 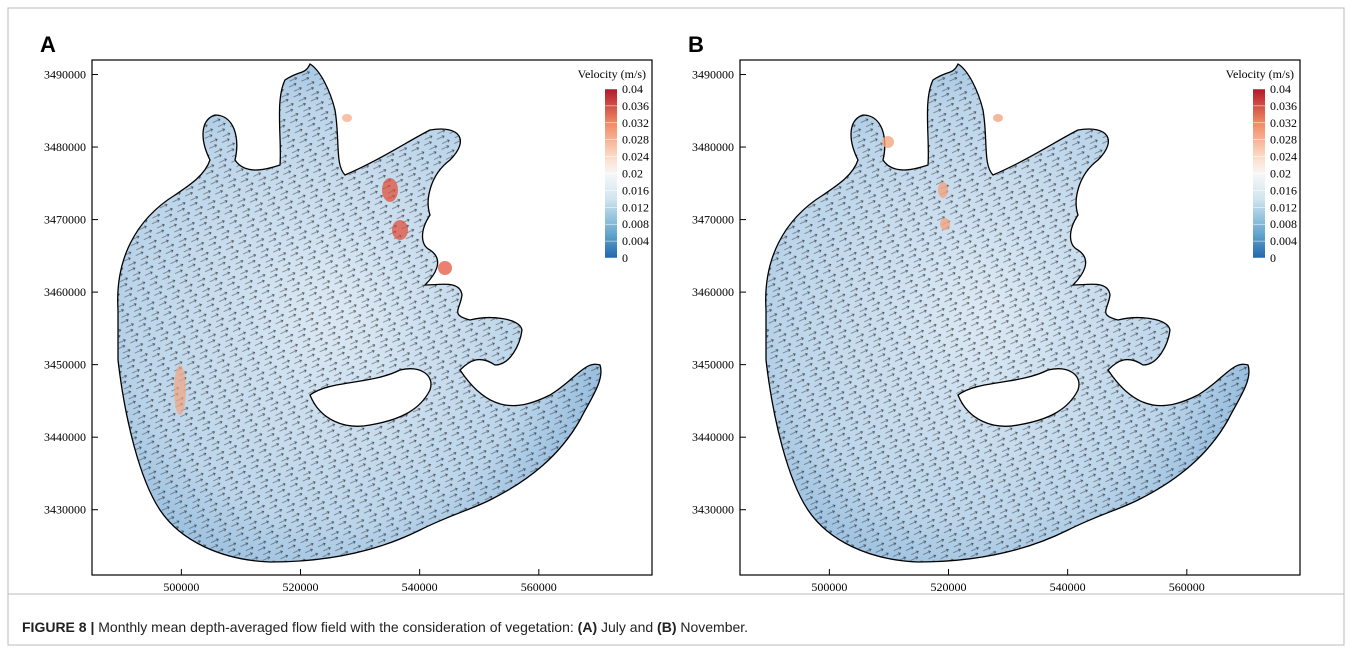 I want to click on caption-part: July and, so click(x=627, y=627).